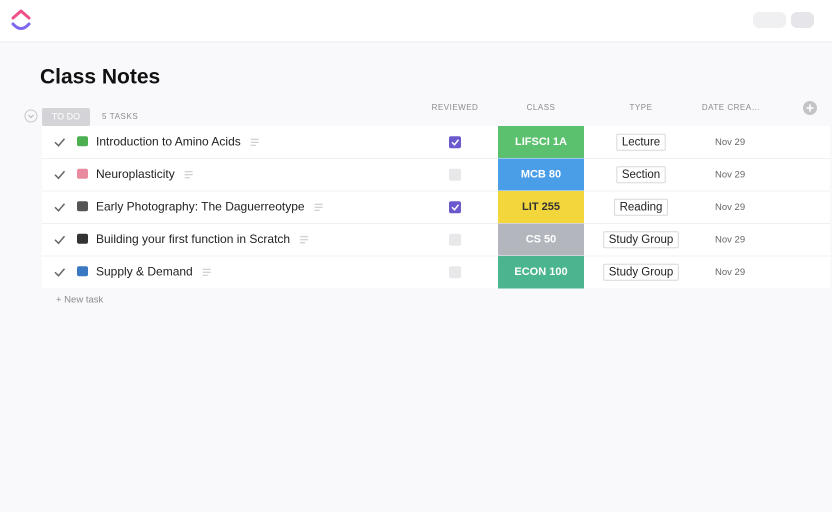  Describe the element at coordinates (21, 26) in the screenshot. I see `logo-bottom` at that location.